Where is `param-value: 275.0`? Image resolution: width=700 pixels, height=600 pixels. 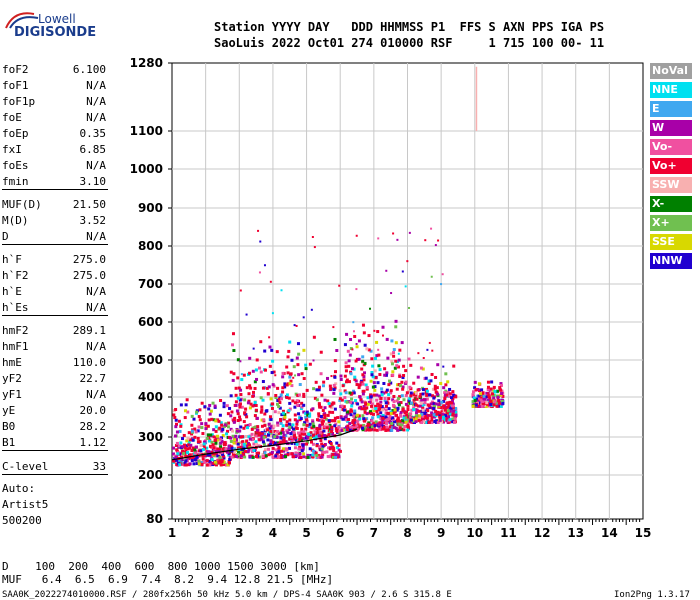 param-value: 275.0 is located at coordinates (89, 275).